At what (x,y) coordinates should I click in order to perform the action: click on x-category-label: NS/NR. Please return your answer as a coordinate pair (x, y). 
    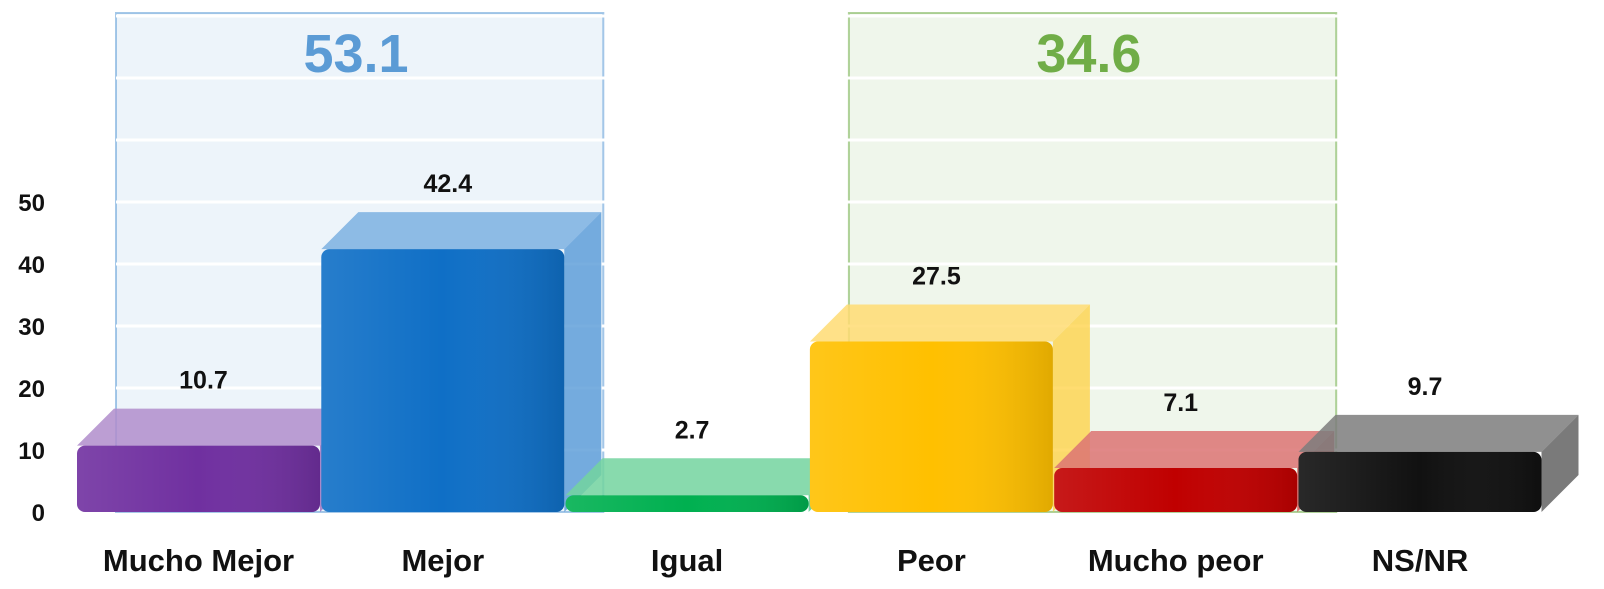
    Looking at the image, I should click on (1420, 560).